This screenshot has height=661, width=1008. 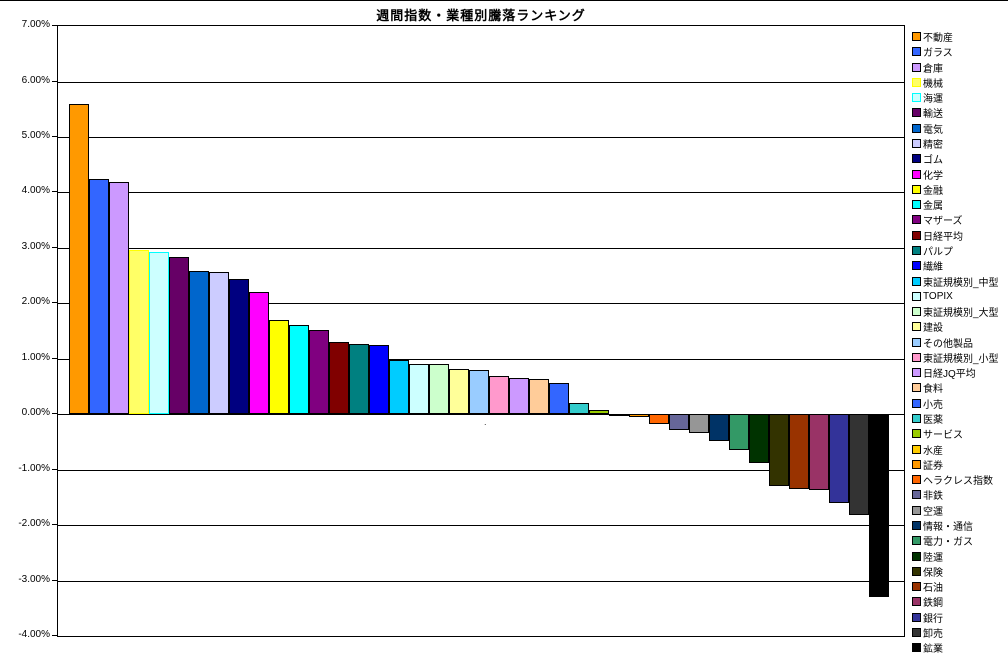 I want to click on top-border, so click(x=504, y=0).